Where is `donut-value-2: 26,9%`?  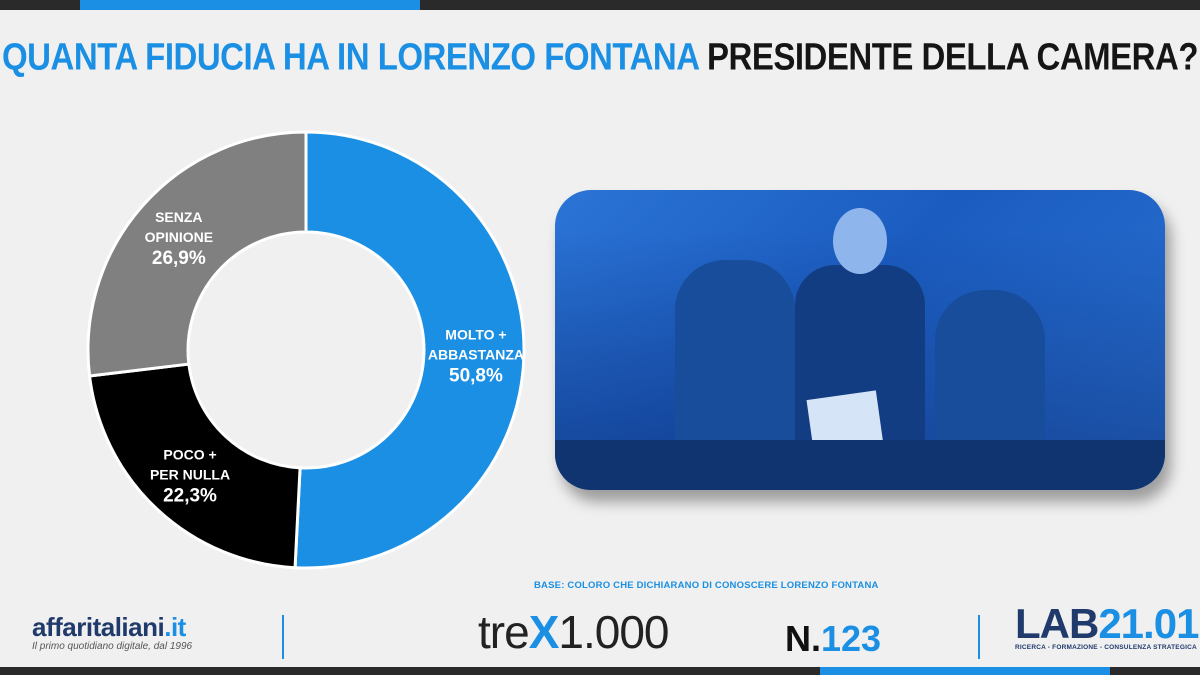
donut-value-2: 26,9% is located at coordinates (179, 258).